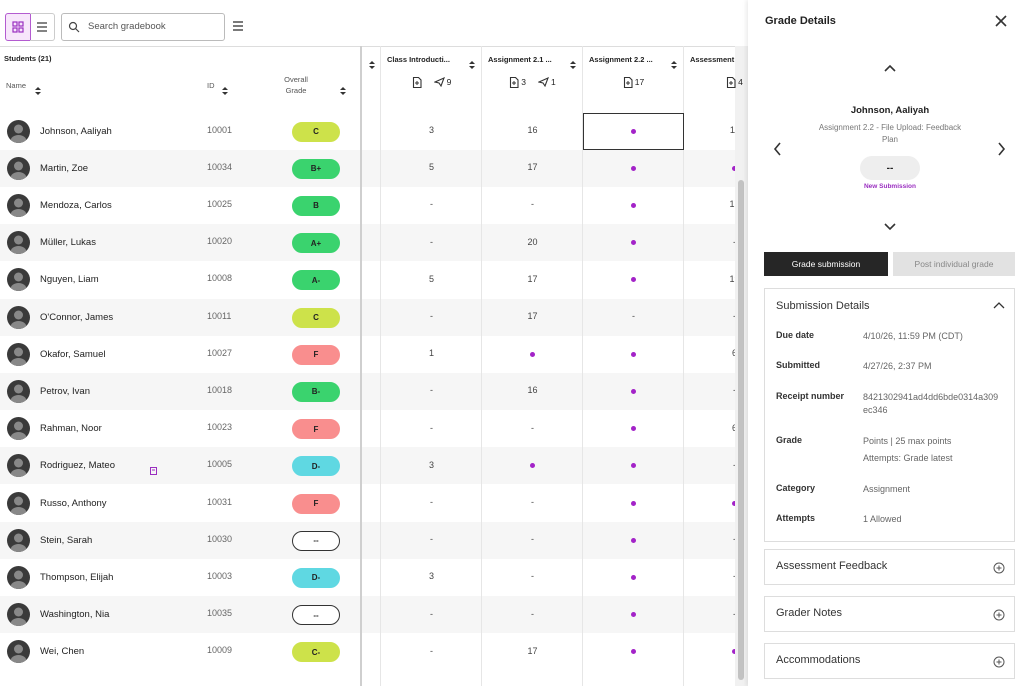  Describe the element at coordinates (826, 264) in the screenshot. I see `grade-submission-button: Grade submission` at that location.